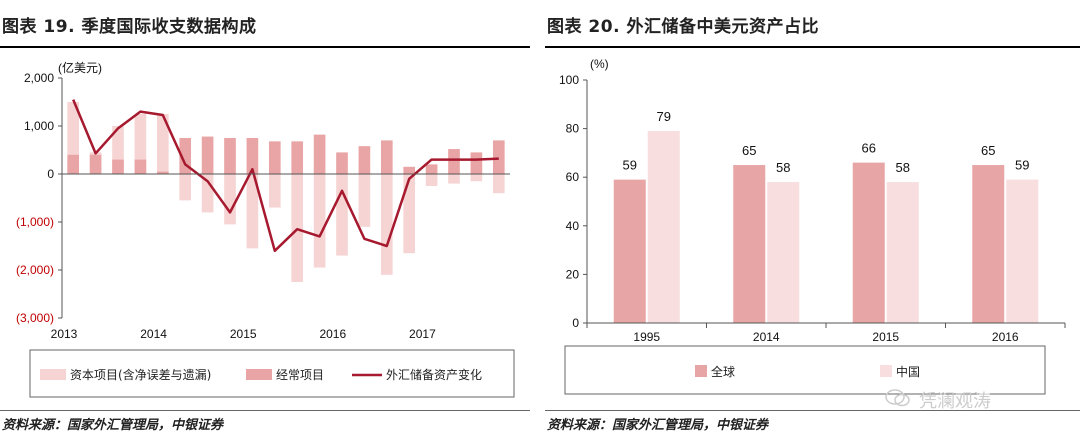 The width and height of the screenshot is (1080, 443). Describe the element at coordinates (658, 425) in the screenshot. I see `right-source-note: 资料来源：国家外汇管理局，中银证券` at that location.